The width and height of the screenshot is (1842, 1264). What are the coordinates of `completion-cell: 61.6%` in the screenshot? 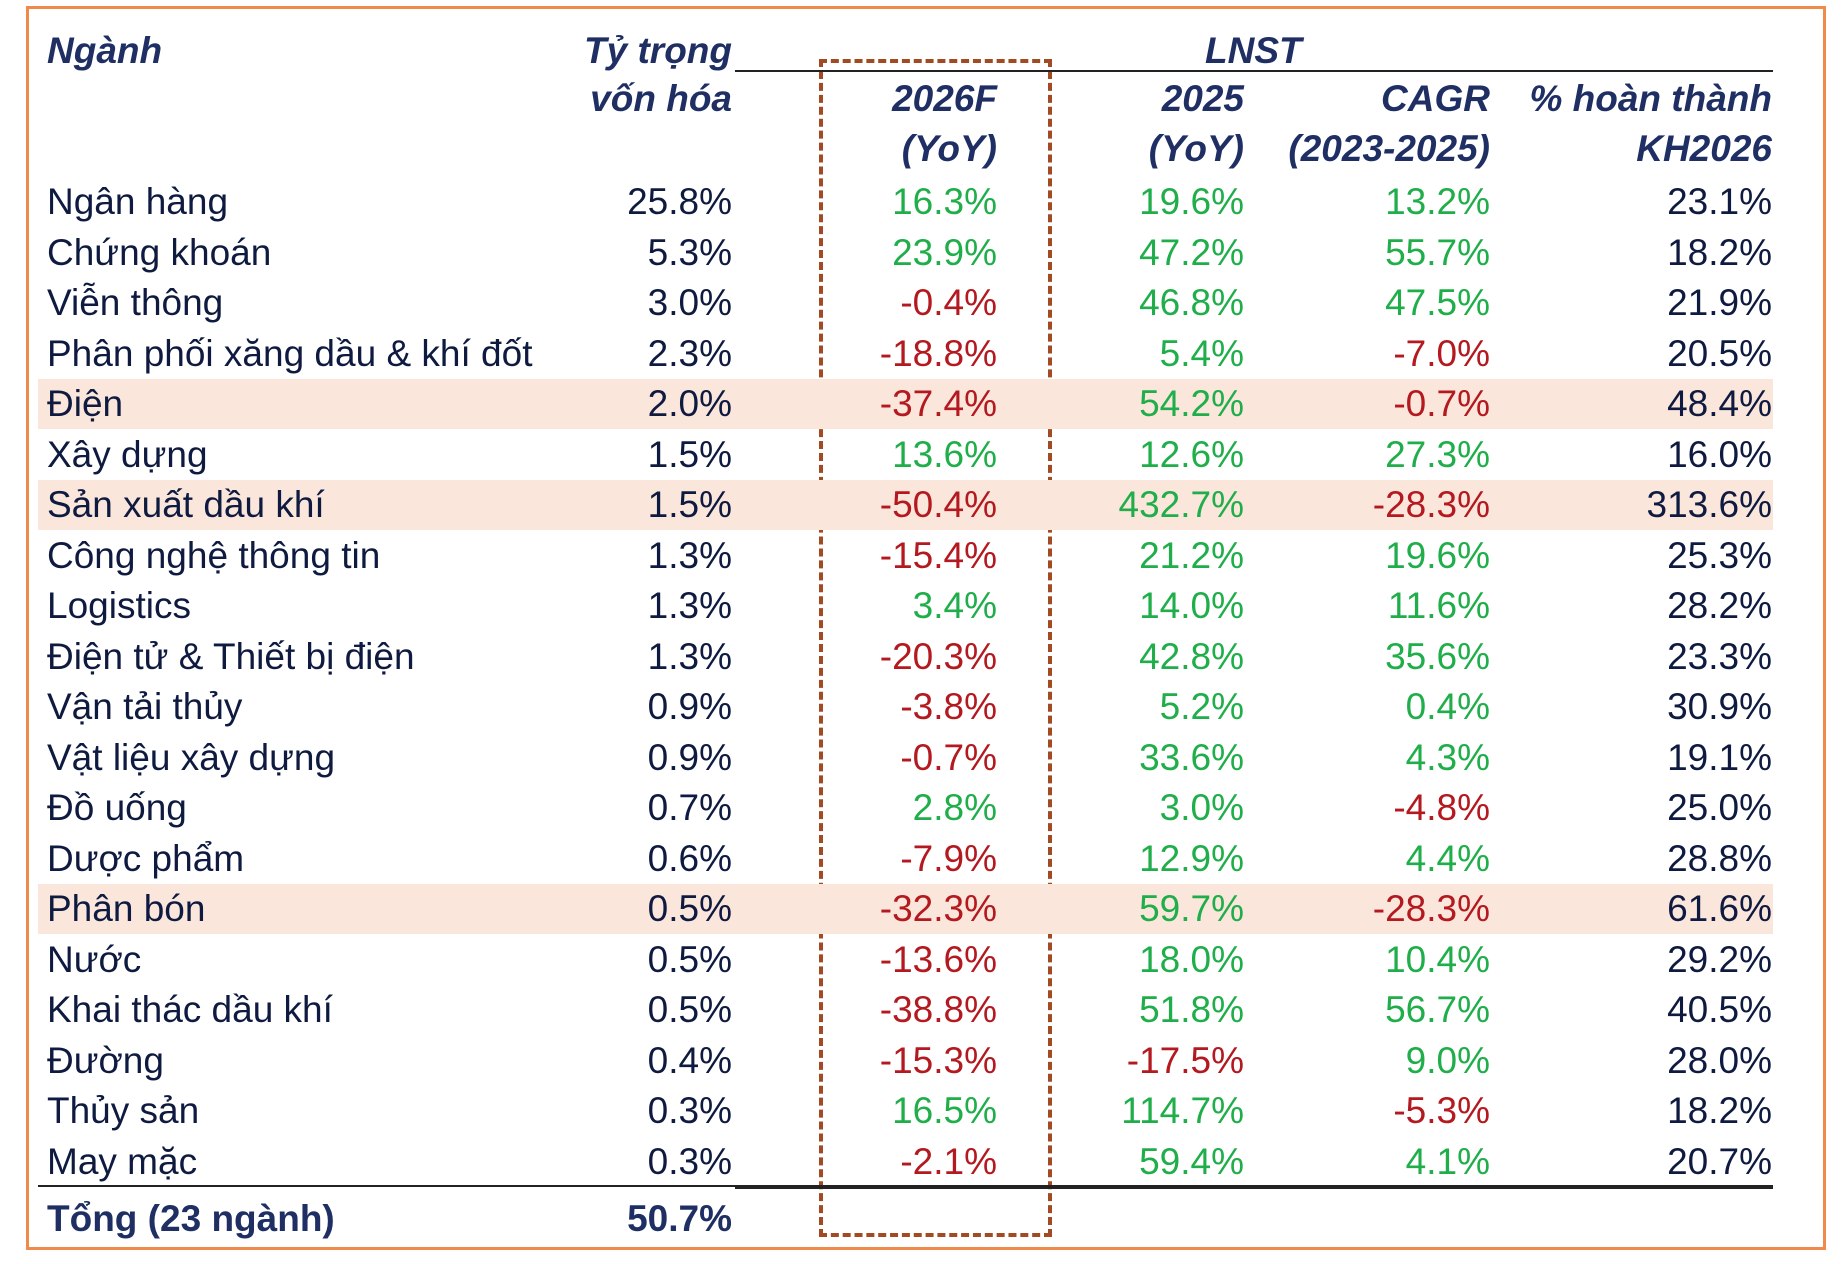 It's located at (1719, 908).